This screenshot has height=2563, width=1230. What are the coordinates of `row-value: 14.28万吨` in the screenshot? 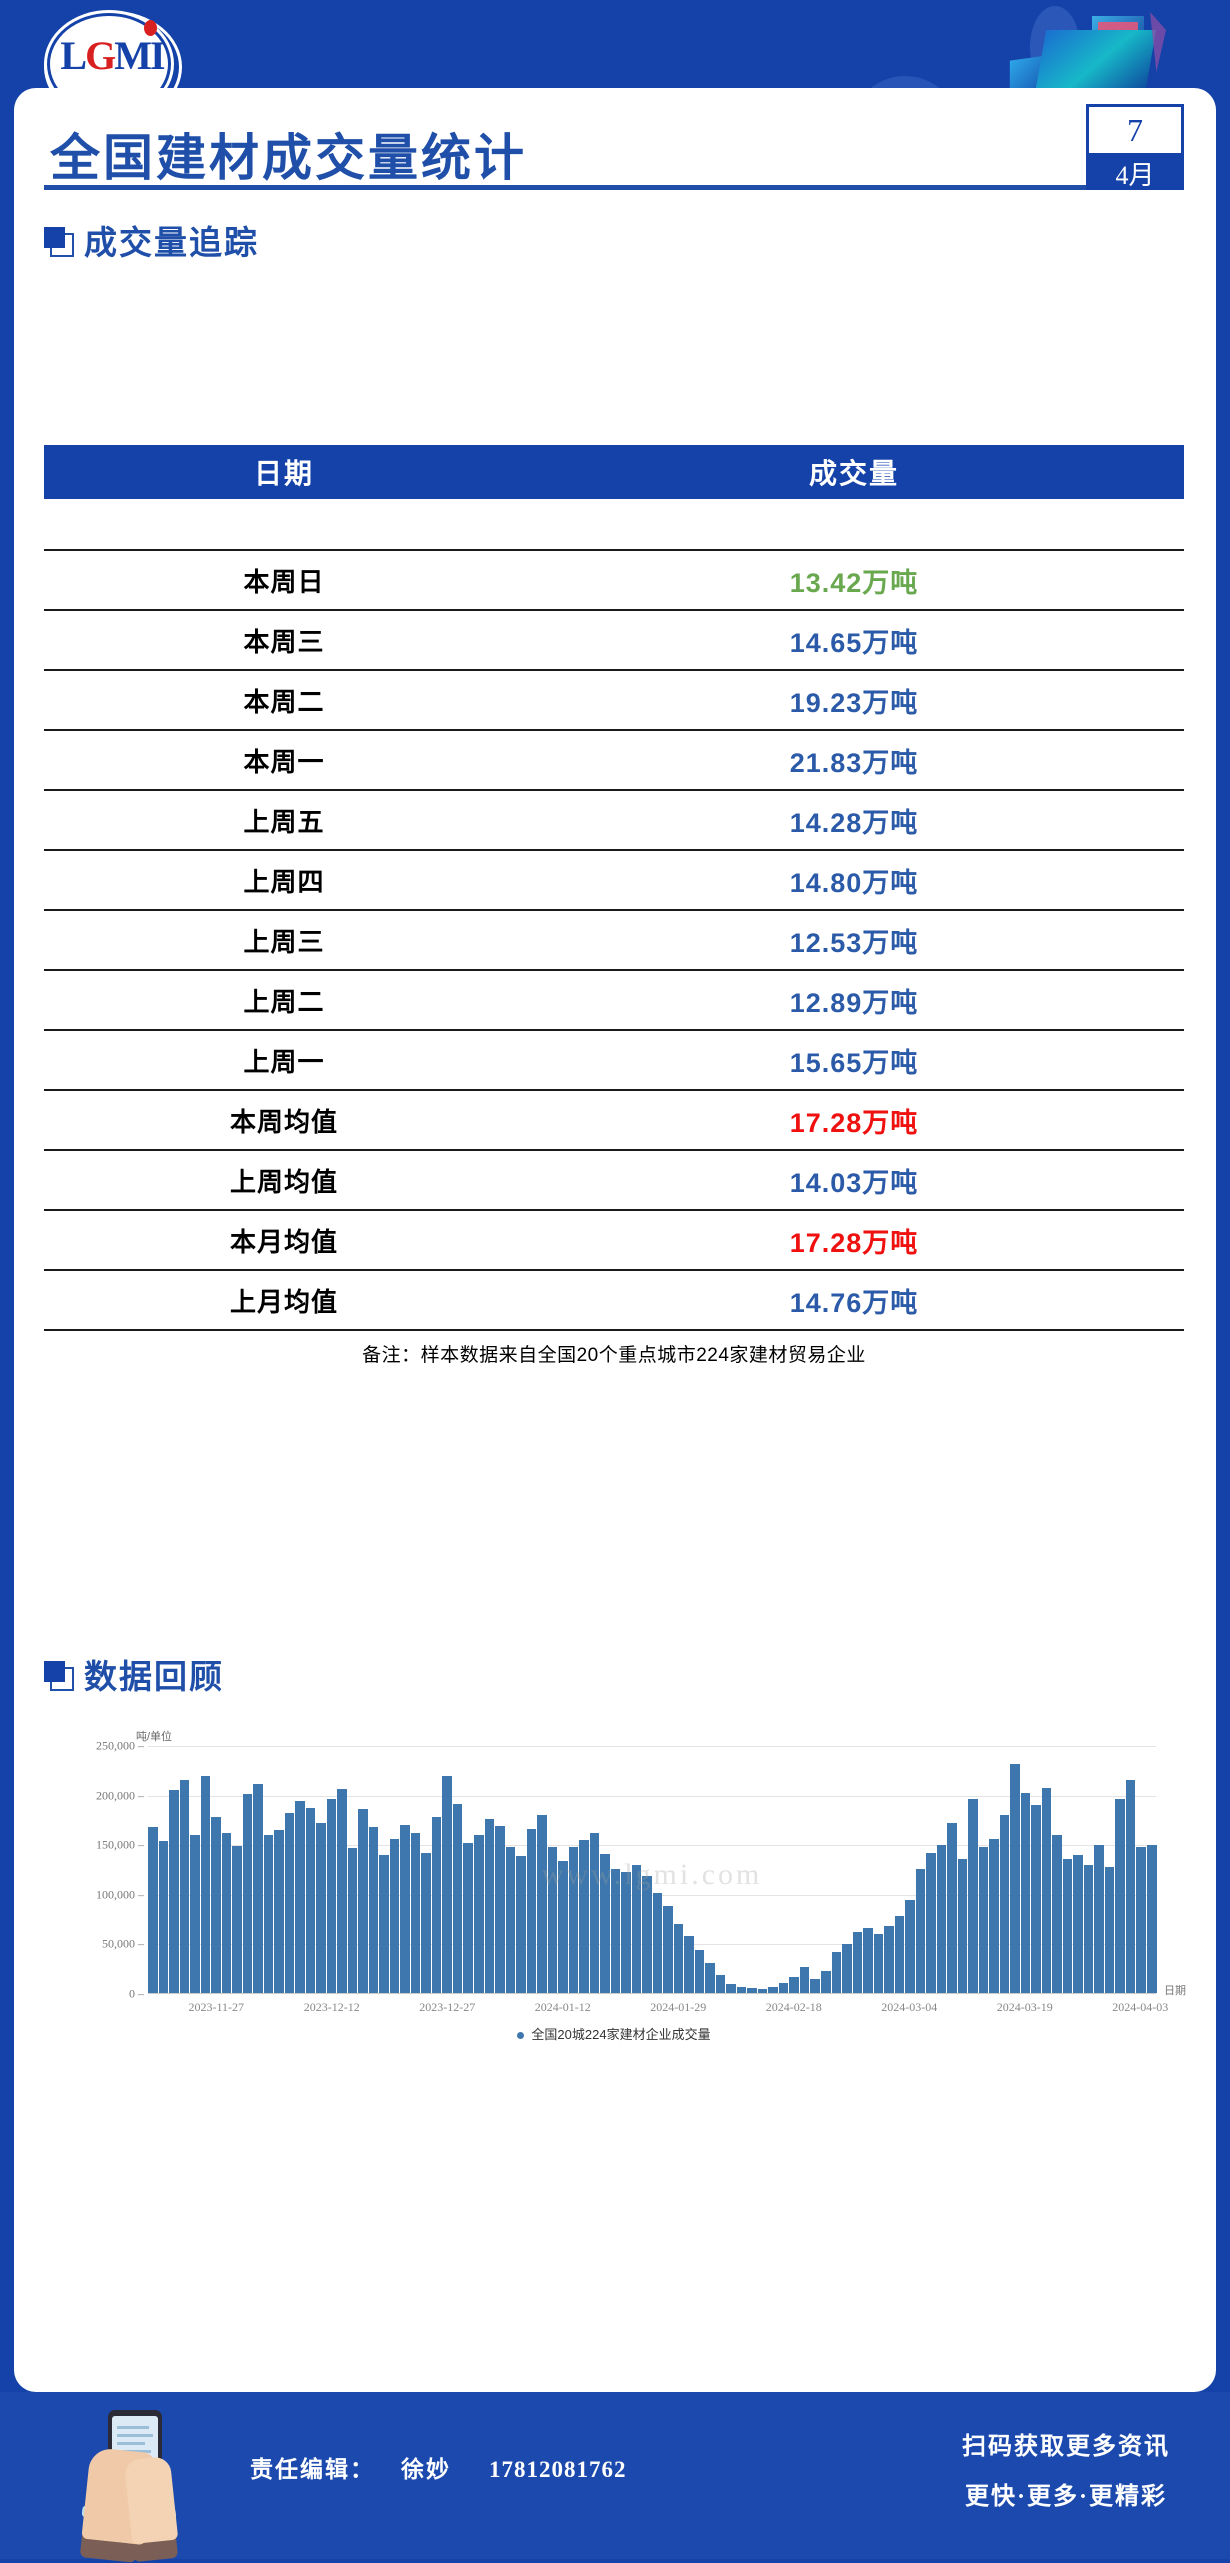 It's located at (854, 822).